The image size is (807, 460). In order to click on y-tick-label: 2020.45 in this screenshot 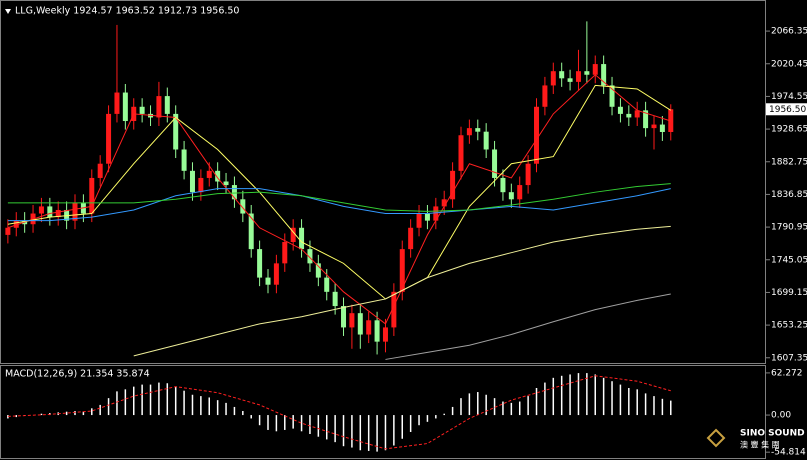, I will do `click(789, 64)`.